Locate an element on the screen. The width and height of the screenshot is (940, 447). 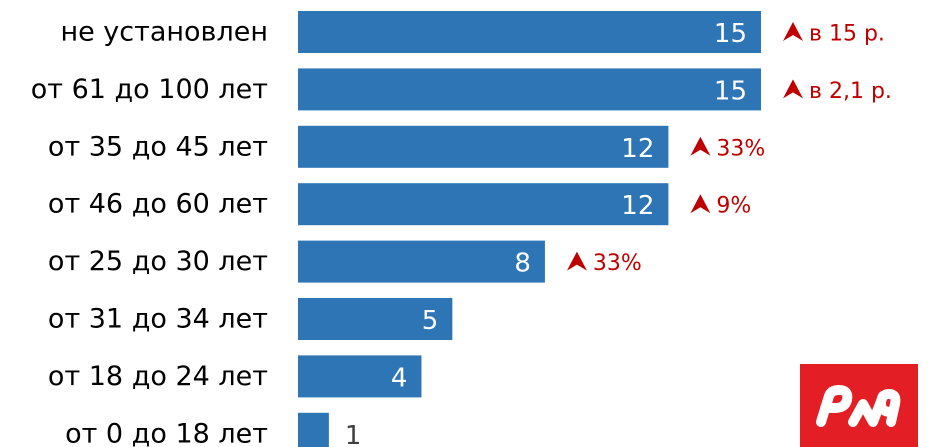
rzd-logo is located at coordinates (859, 405).